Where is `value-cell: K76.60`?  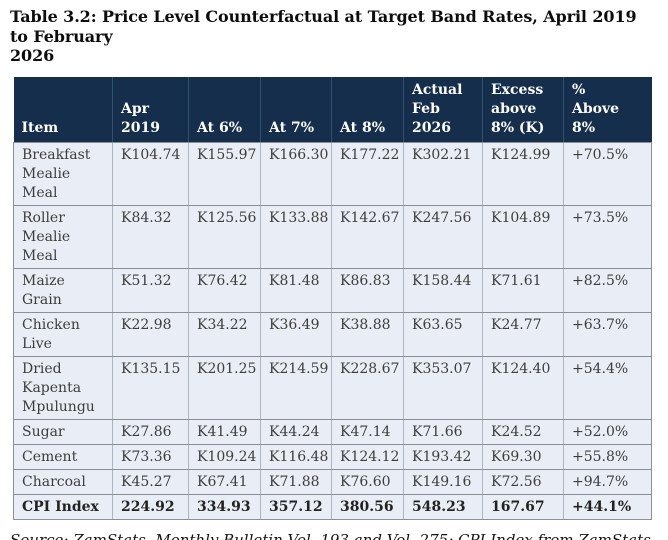 value-cell: K76.60 is located at coordinates (367, 482).